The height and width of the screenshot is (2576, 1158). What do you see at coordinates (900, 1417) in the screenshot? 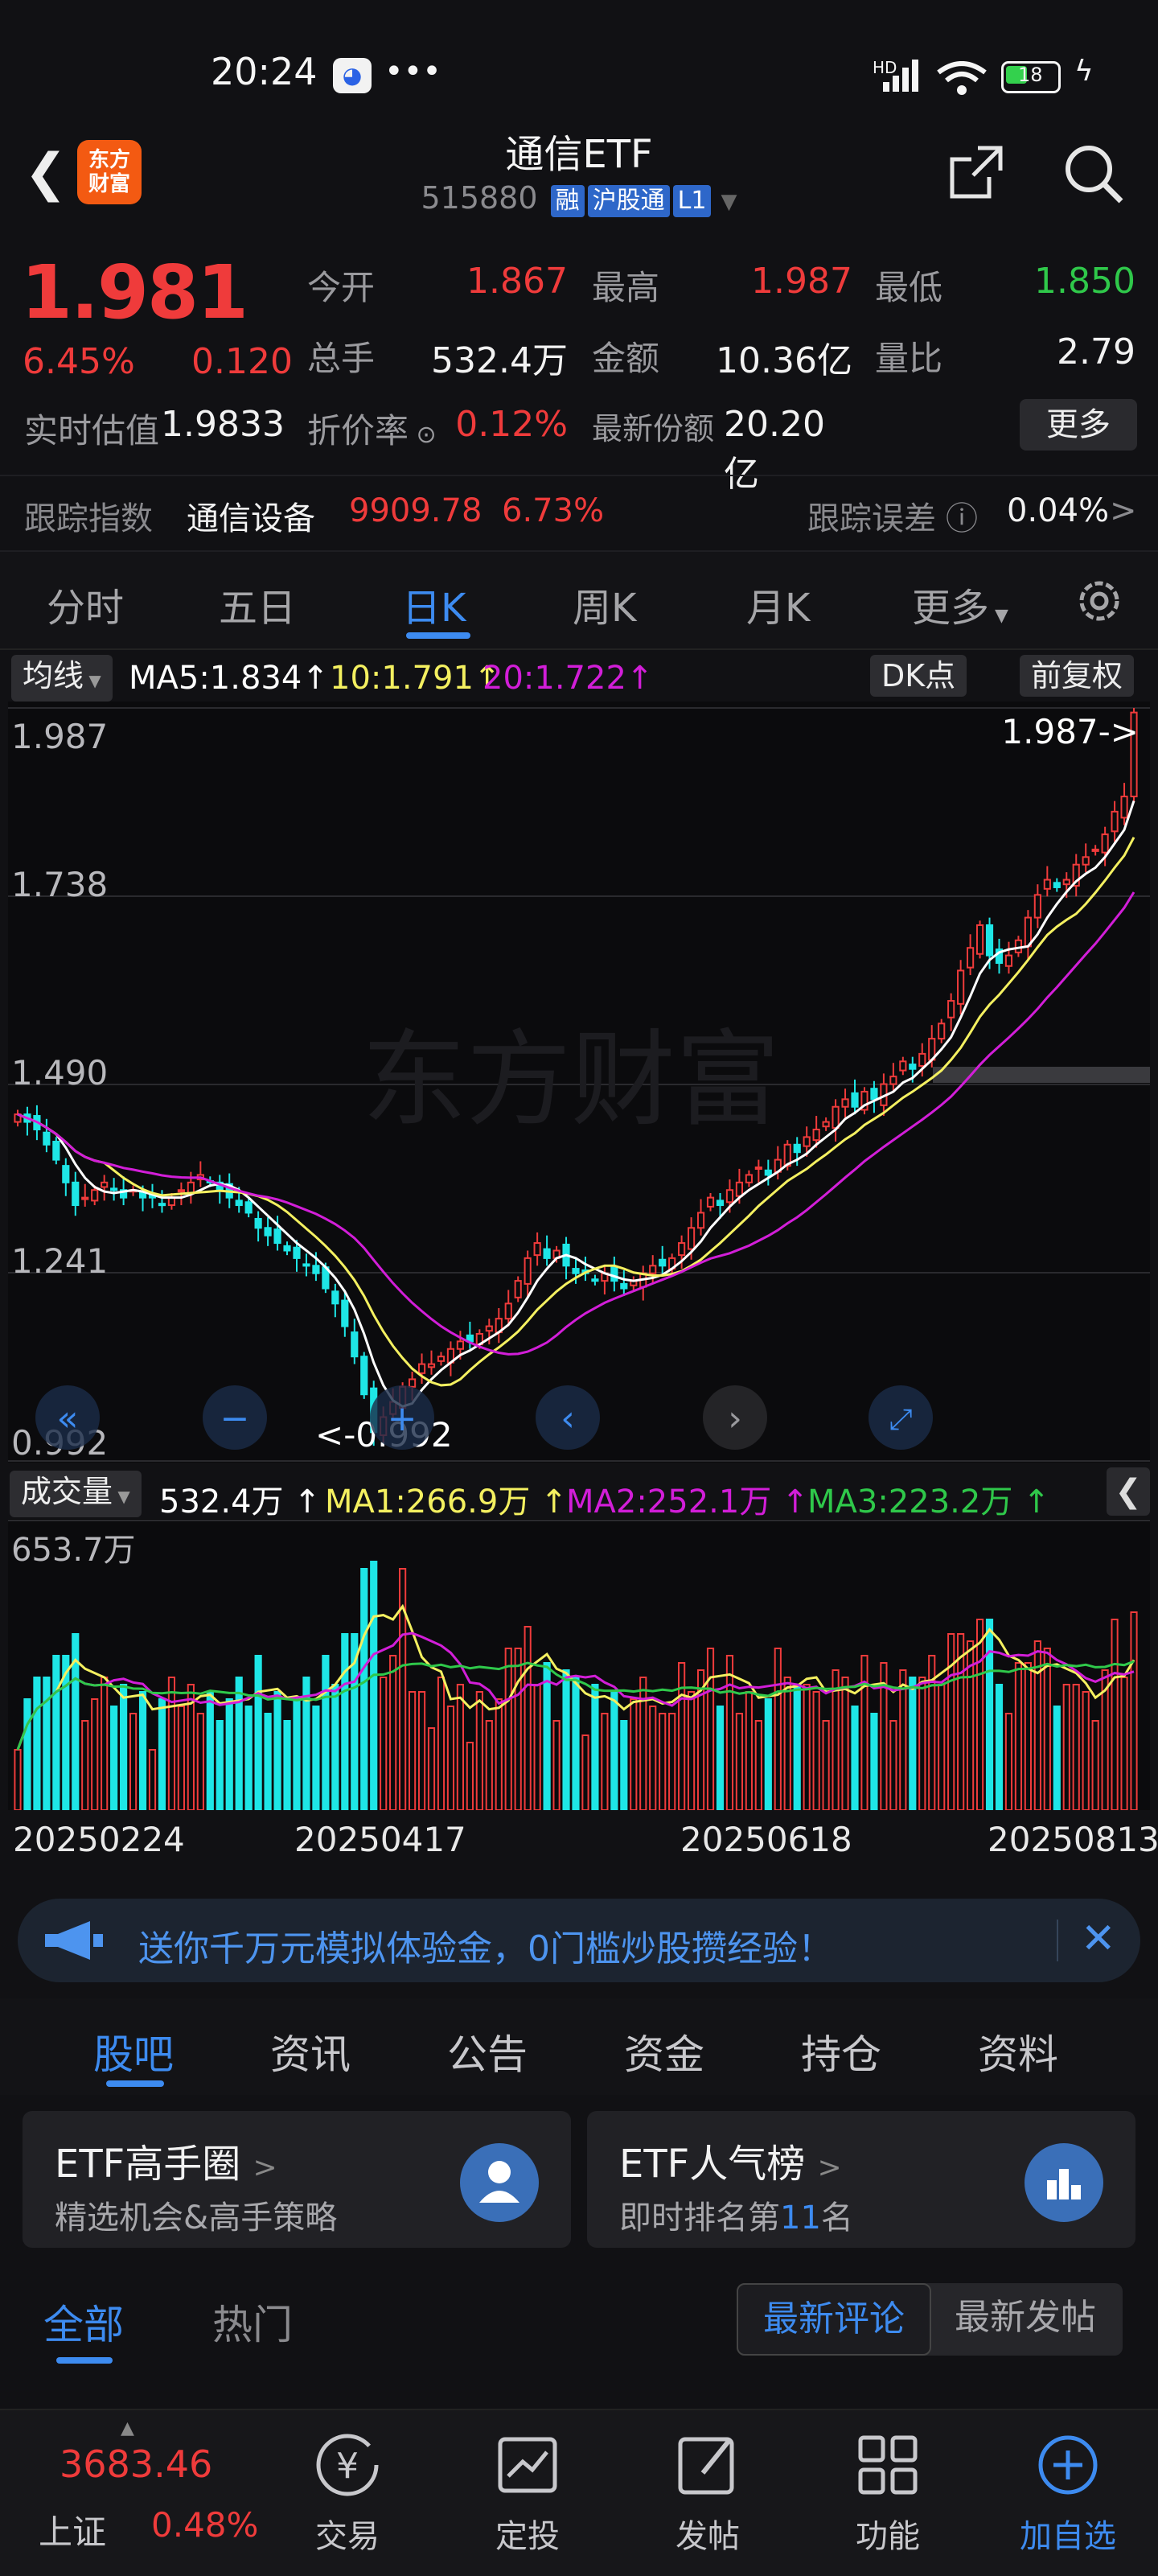
I see `fullscreen-button: ⤢` at bounding box center [900, 1417].